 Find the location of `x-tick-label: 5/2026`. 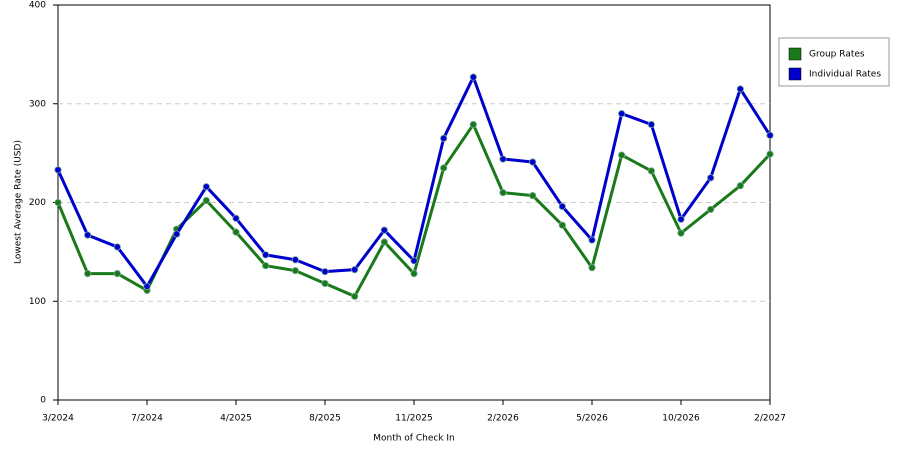

x-tick-label: 5/2026 is located at coordinates (592, 419).